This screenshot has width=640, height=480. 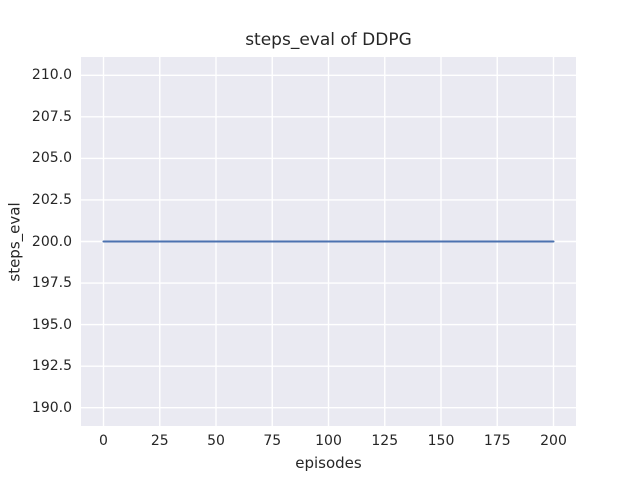 I want to click on y-tick-label: 207.5, so click(x=51, y=116).